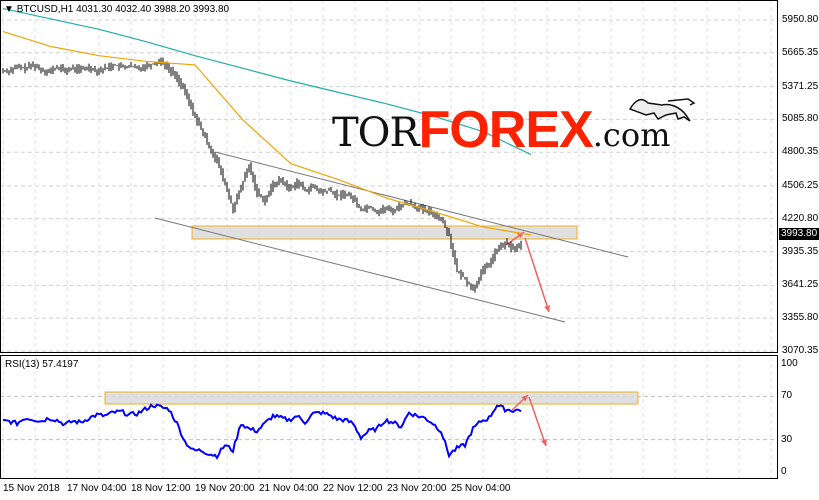 This screenshot has height=500, width=819. Describe the element at coordinates (787, 439) in the screenshot. I see `rsi-tick-label: 30` at that location.